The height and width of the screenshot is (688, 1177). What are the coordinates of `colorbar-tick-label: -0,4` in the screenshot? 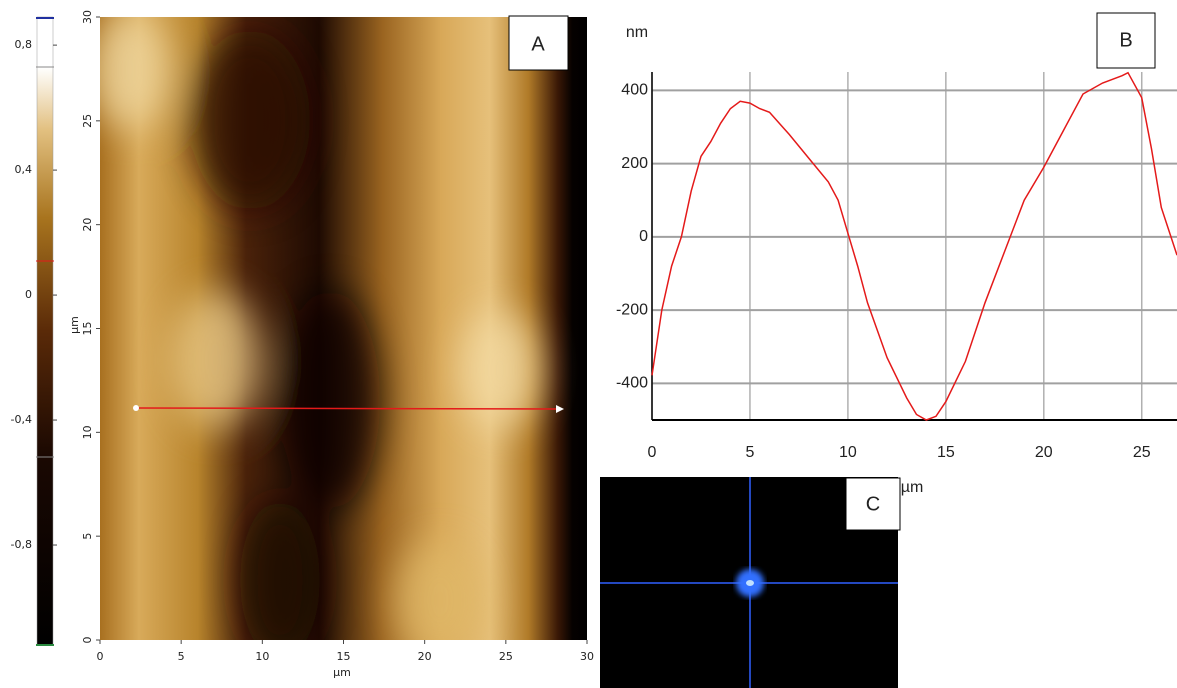 It's located at (21, 419).